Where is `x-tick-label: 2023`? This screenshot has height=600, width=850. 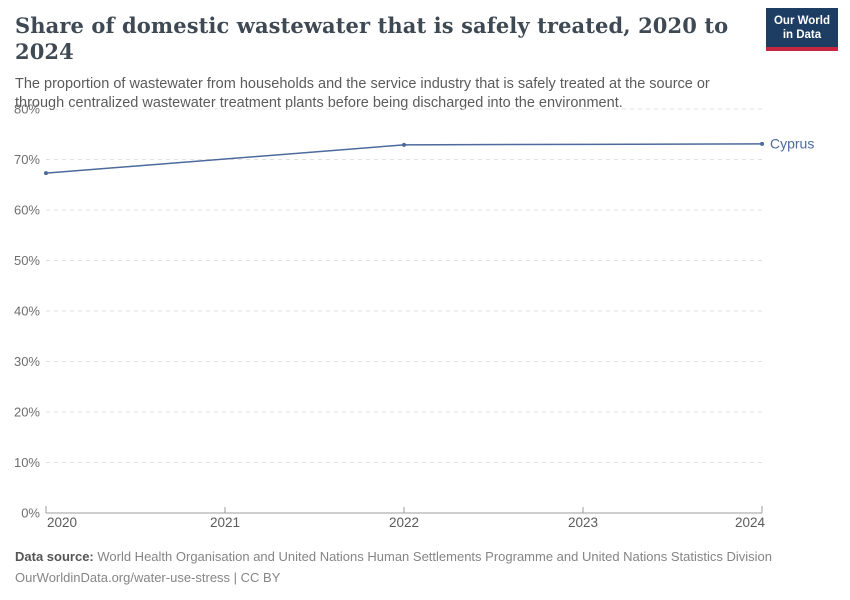
x-tick-label: 2023 is located at coordinates (583, 522).